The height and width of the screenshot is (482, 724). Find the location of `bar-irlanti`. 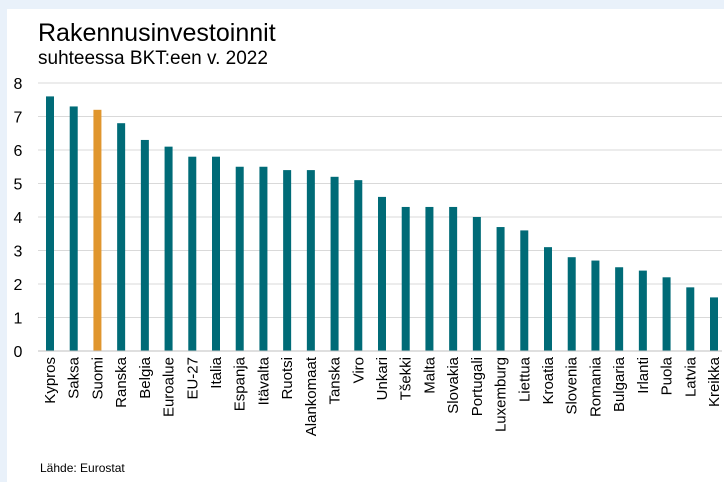

bar-irlanti is located at coordinates (642, 310).